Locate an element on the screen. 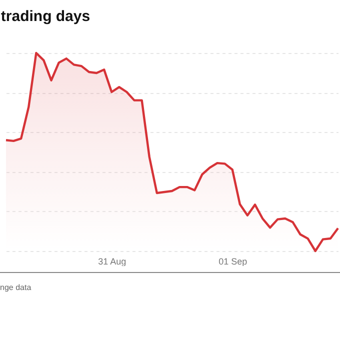 The width and height of the screenshot is (340, 340). text: nge data is located at coordinates (170, 287).